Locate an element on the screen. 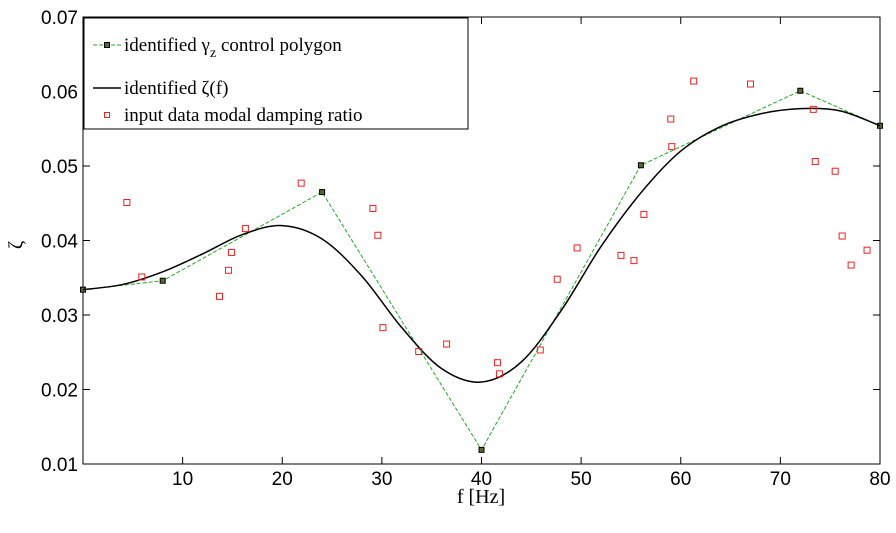  x-tick-label: 10 is located at coordinates (182, 479).